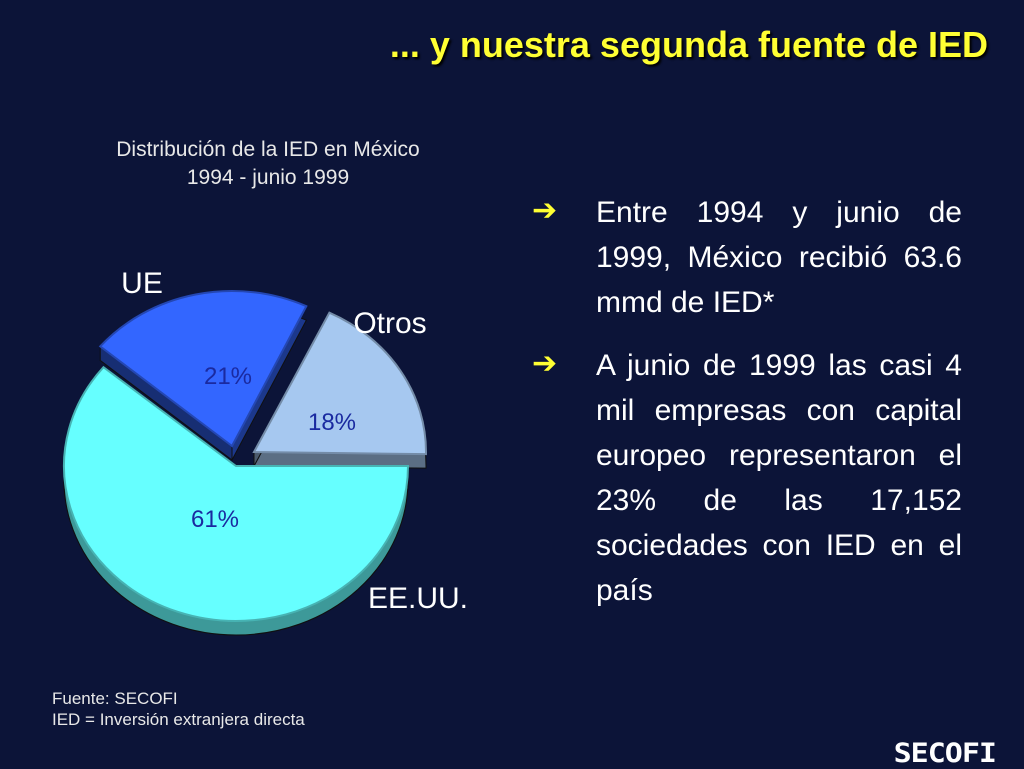  What do you see at coordinates (268, 177) in the screenshot?
I see `chart-title-period: 1994 - junio 1999` at bounding box center [268, 177].